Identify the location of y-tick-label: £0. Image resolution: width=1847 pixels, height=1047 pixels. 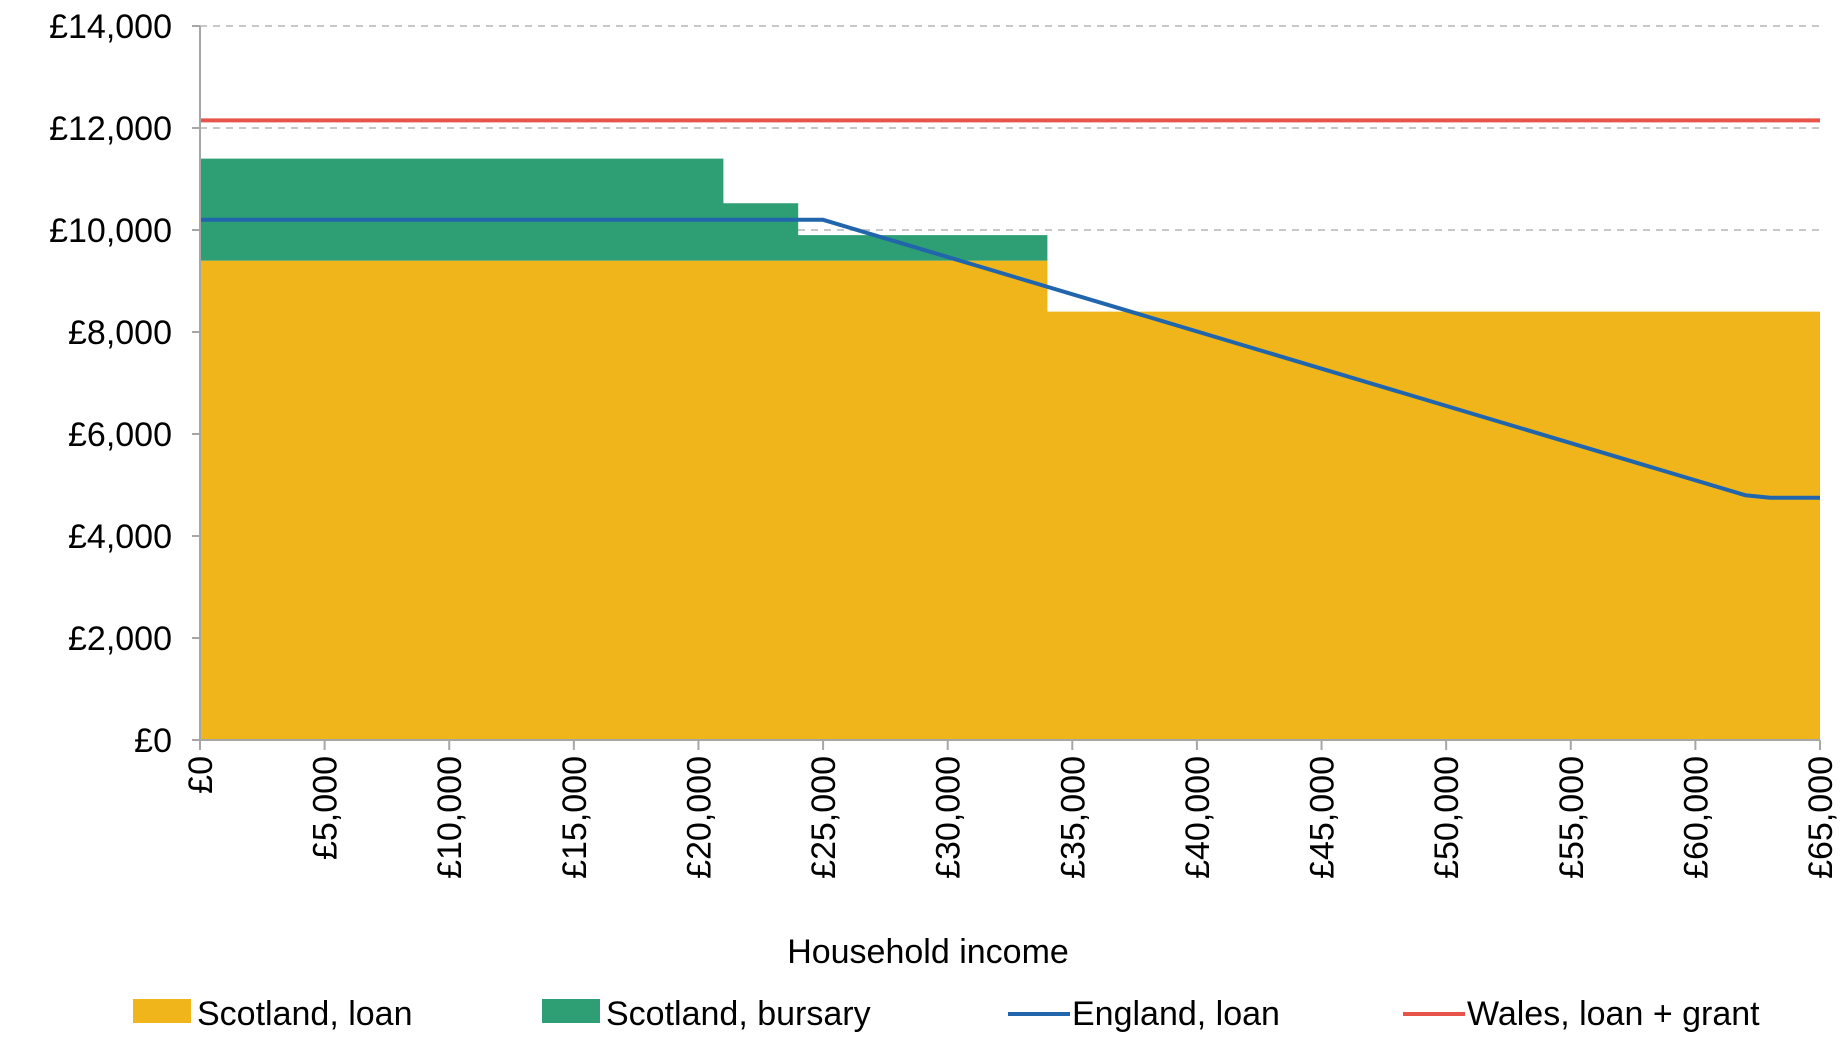
(153, 741).